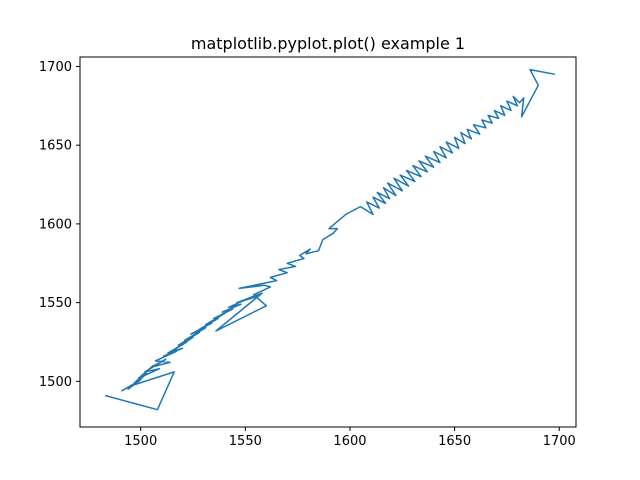 Image resolution: width=640 pixels, height=480 pixels. What do you see at coordinates (55, 303) in the screenshot?
I see `y-tick-label: 1550` at bounding box center [55, 303].